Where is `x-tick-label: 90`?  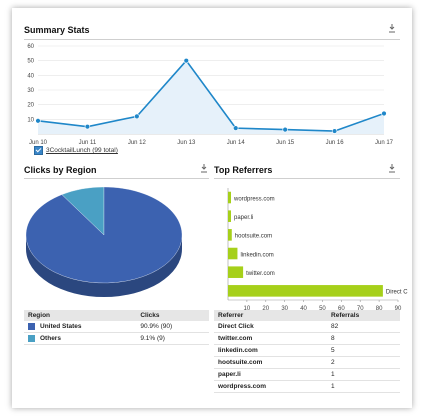
x-tick-label: 90 is located at coordinates (398, 308).